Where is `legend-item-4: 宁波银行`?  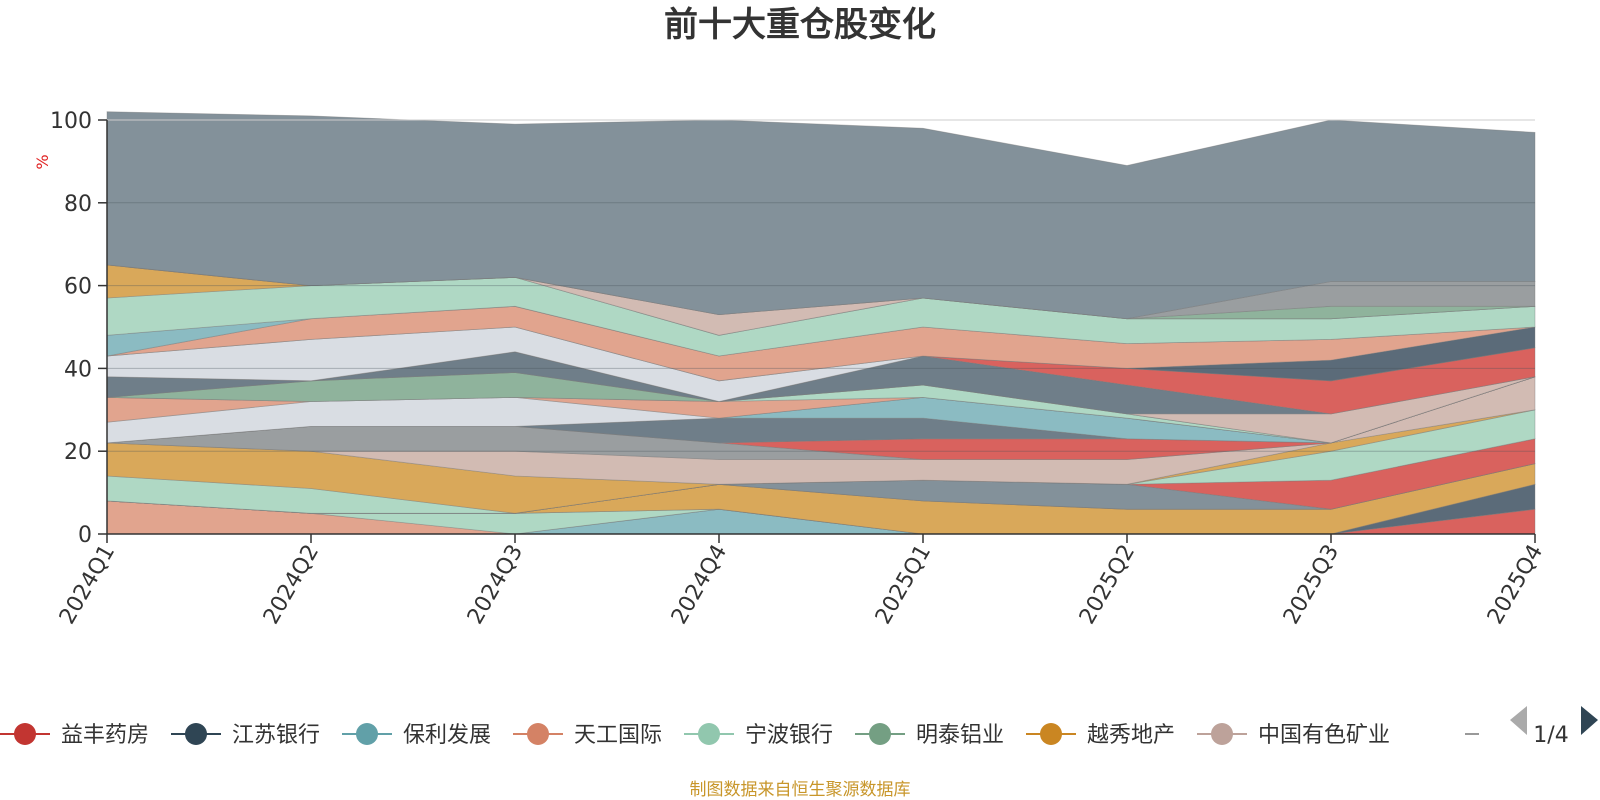 legend-item-4: 宁波银行 is located at coordinates (758, 735).